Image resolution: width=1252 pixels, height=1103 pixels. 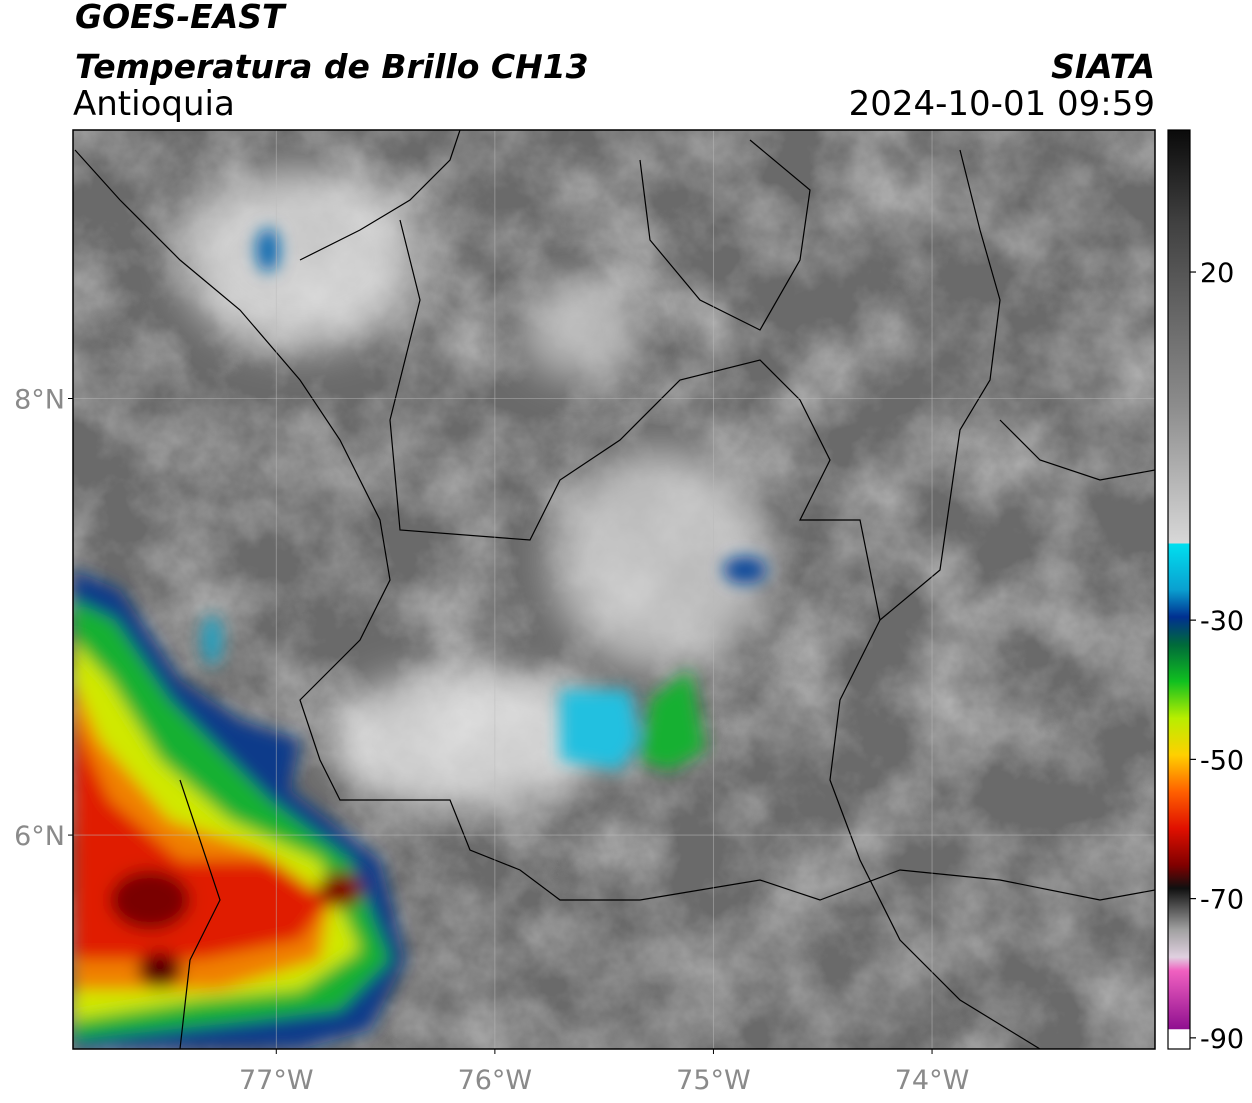 What do you see at coordinates (1179, 589) in the screenshot?
I see `colorbar` at bounding box center [1179, 589].